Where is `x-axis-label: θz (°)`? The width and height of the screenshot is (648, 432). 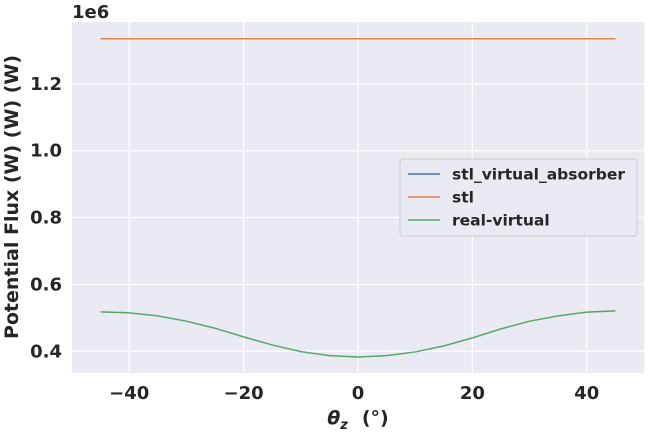
x-axis-label: θz (°) is located at coordinates (358, 419).